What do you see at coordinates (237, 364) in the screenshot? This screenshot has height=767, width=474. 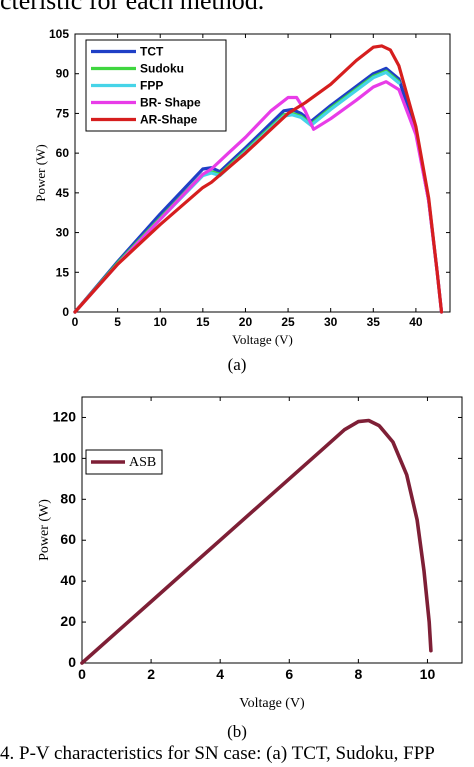 I see `subfigure-label-a: (a)` at bounding box center [237, 364].